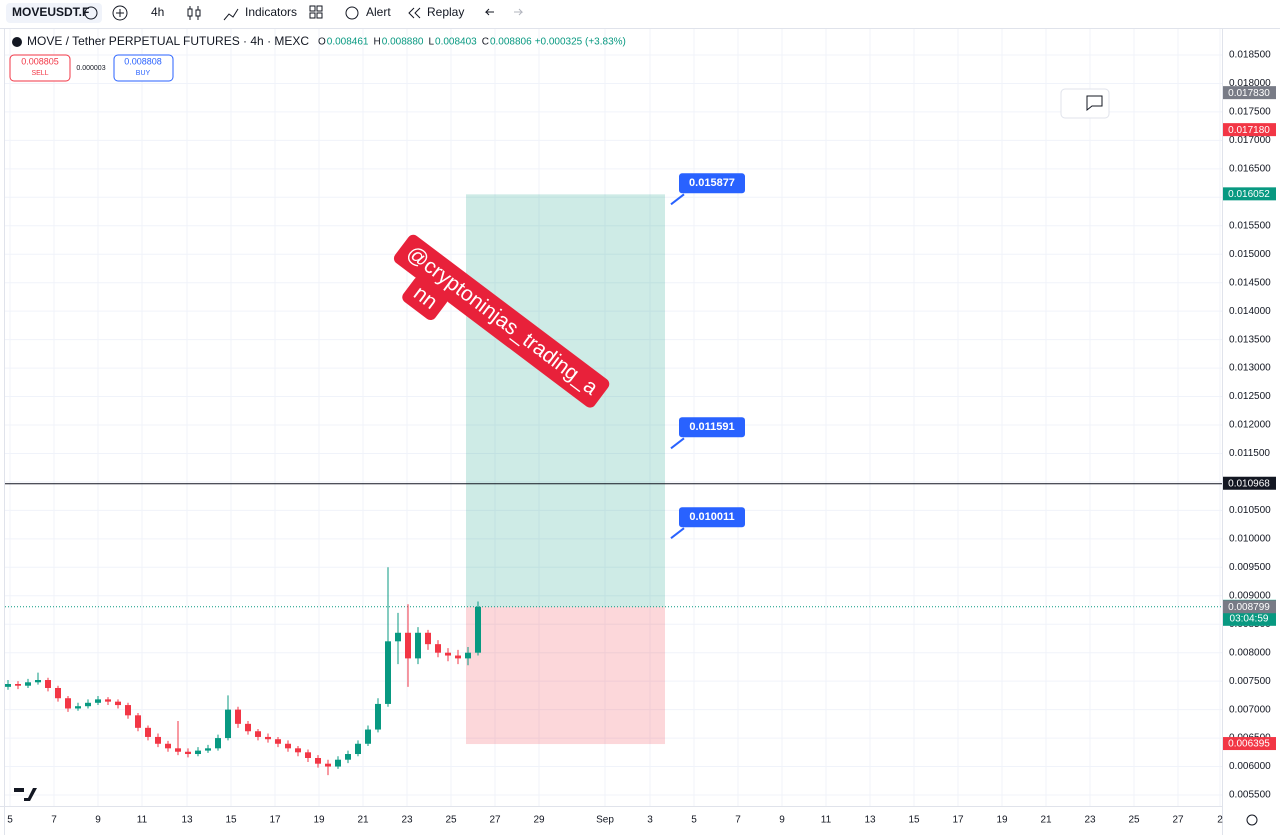 The height and width of the screenshot is (835, 1280). I want to click on price-badge-label: 0.017180, so click(1249, 130).